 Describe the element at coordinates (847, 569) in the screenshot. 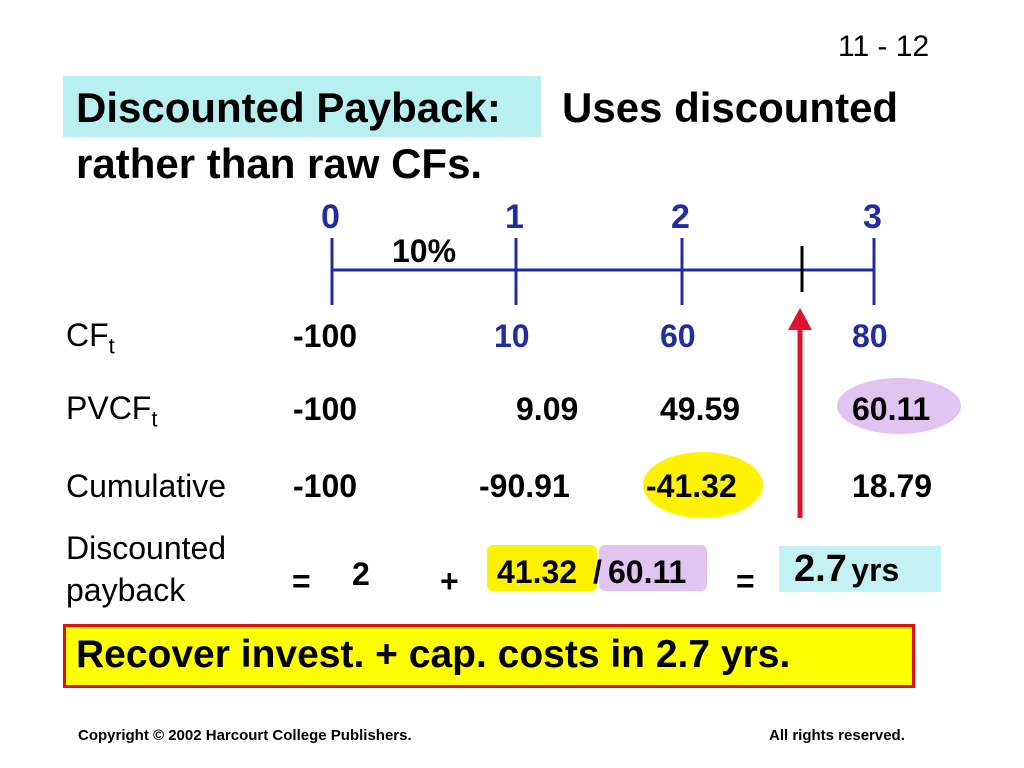

I see `payback-result: 2.7 yrs` at that location.